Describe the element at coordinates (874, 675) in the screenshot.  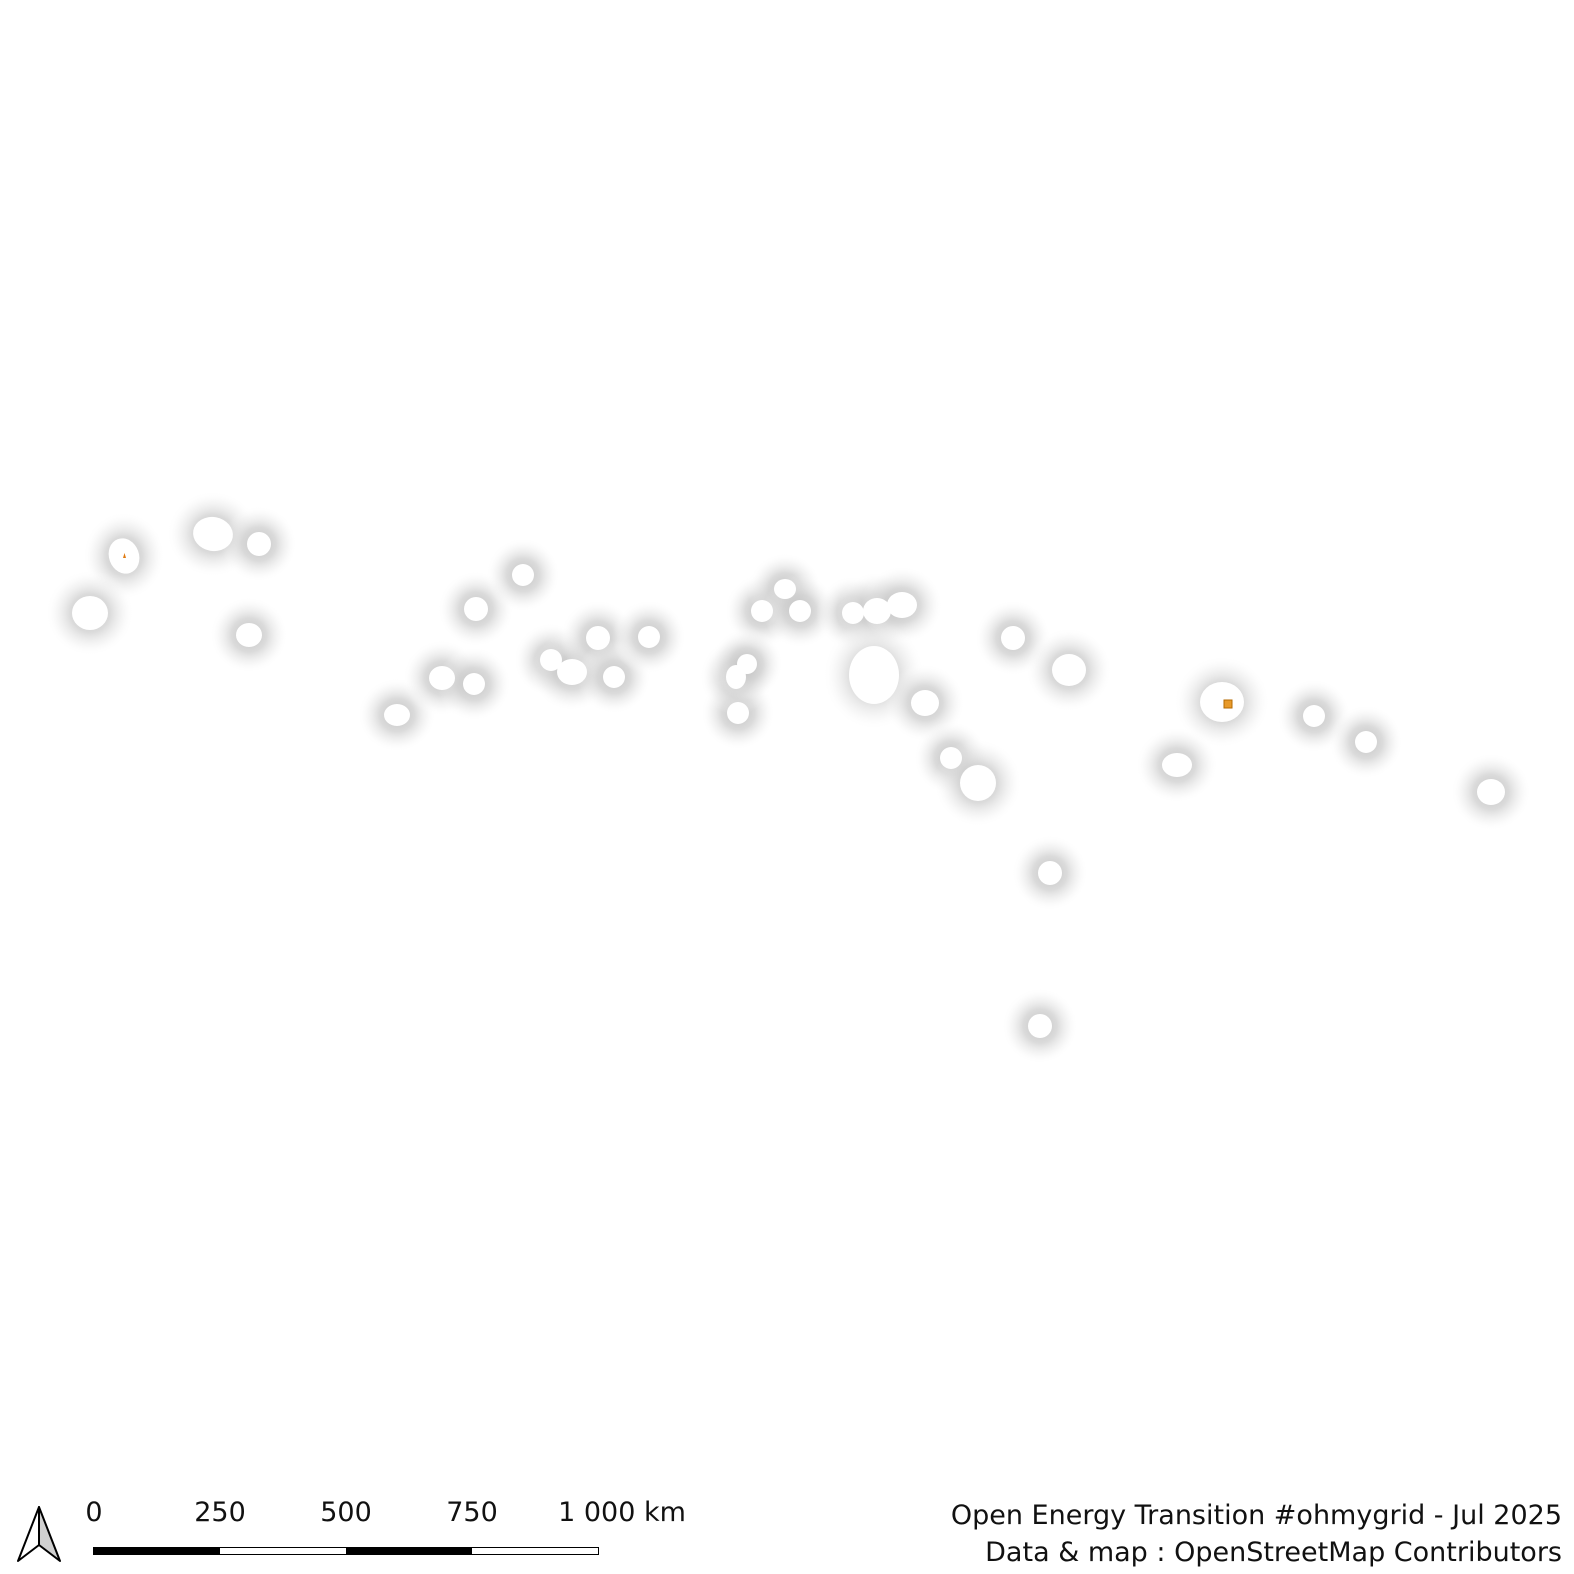
I see `site-25-area` at that location.